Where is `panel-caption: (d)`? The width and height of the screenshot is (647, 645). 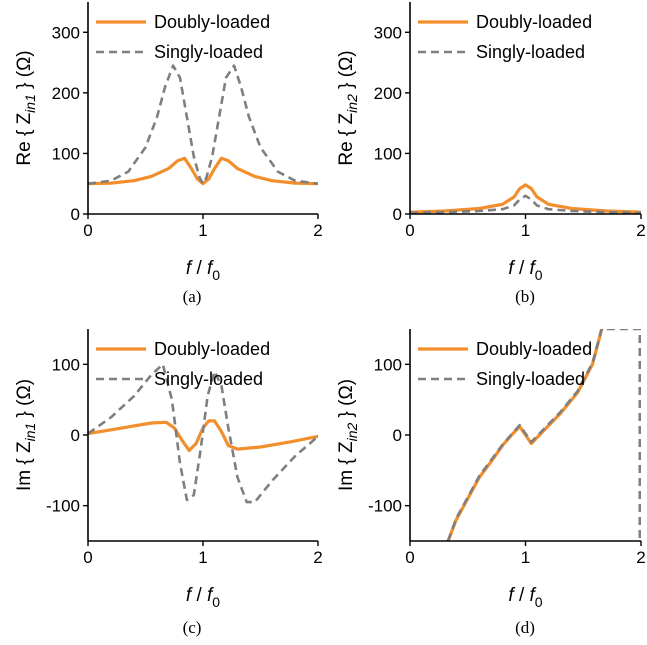 panel-caption: (d) is located at coordinates (525, 627).